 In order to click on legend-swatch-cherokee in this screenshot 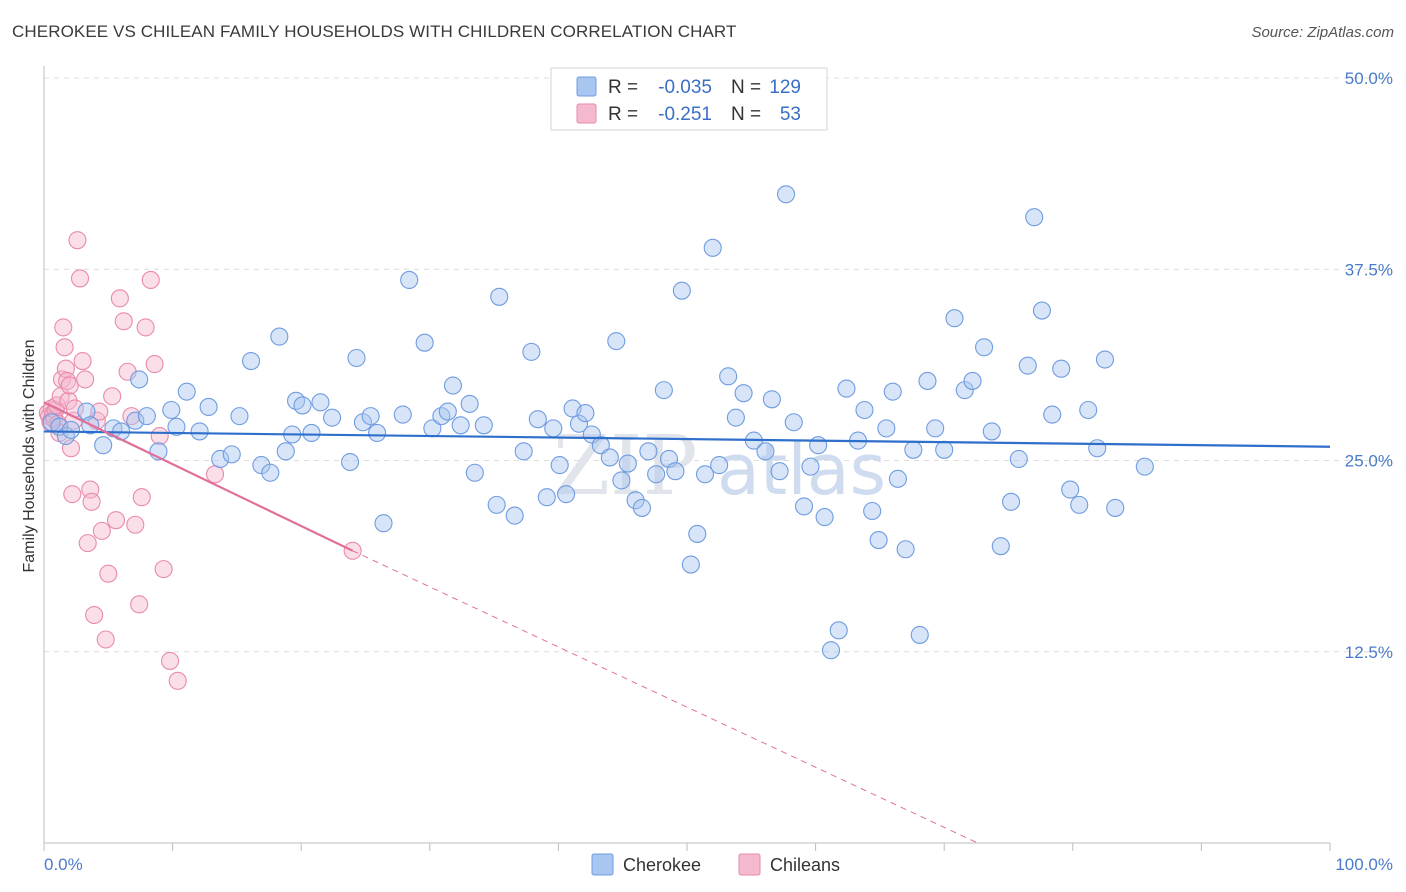, I will do `click(586, 86)`.